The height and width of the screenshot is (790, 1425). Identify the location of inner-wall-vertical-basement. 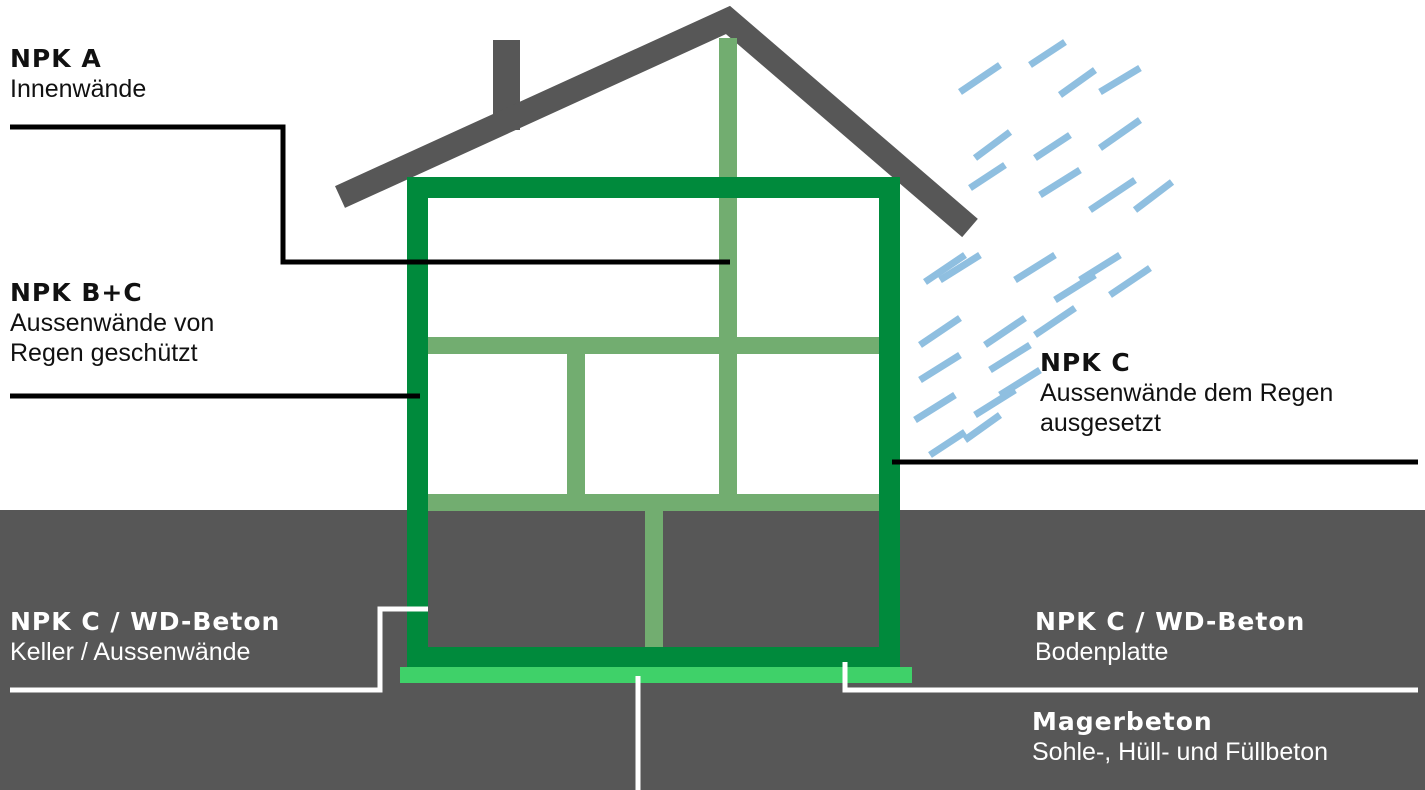
(654, 580).